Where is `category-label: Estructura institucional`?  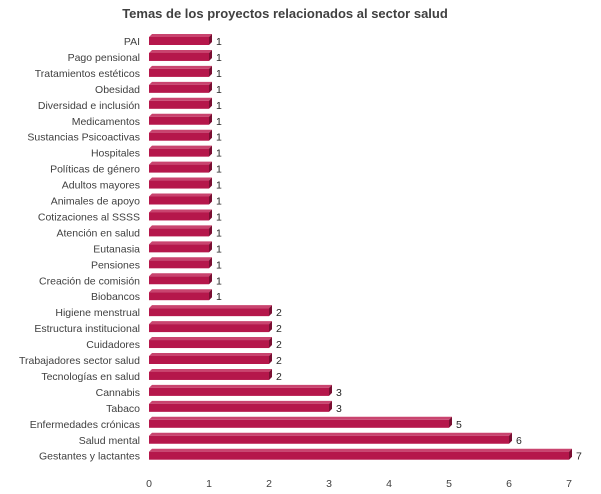
category-label: Estructura institucional is located at coordinates (87, 329).